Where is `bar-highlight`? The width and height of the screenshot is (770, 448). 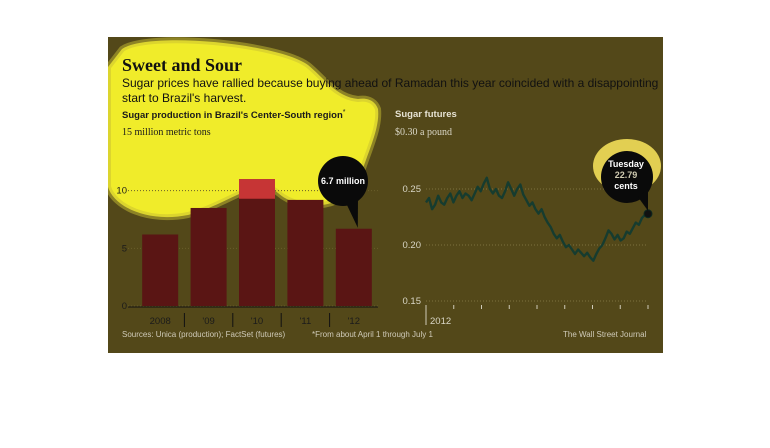 bar-highlight is located at coordinates (257, 189).